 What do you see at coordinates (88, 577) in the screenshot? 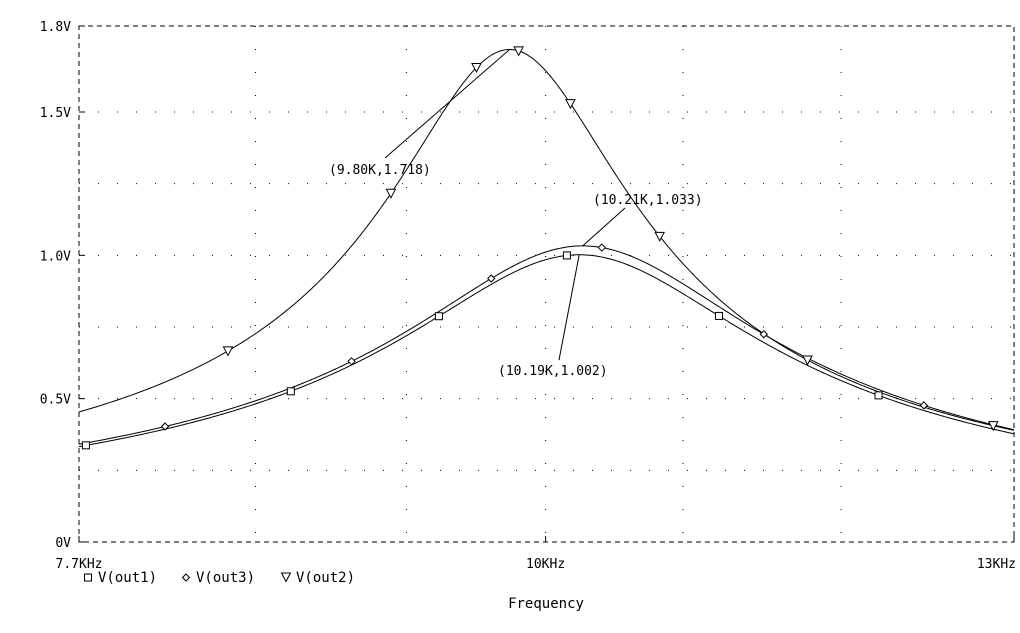
I see `legend-square-icon` at bounding box center [88, 577].